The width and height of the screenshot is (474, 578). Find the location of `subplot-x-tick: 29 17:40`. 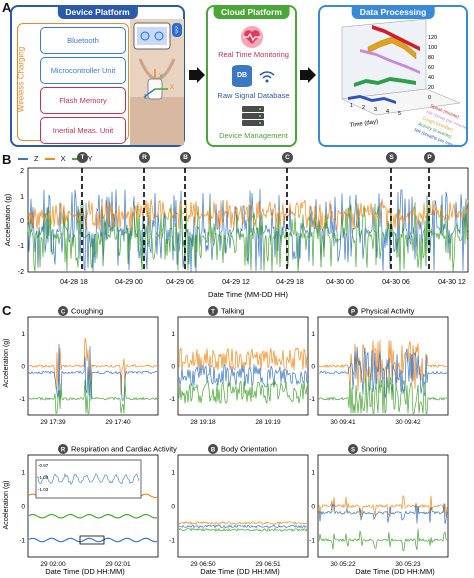

subplot-x-tick: 29 17:40 is located at coordinates (118, 422).